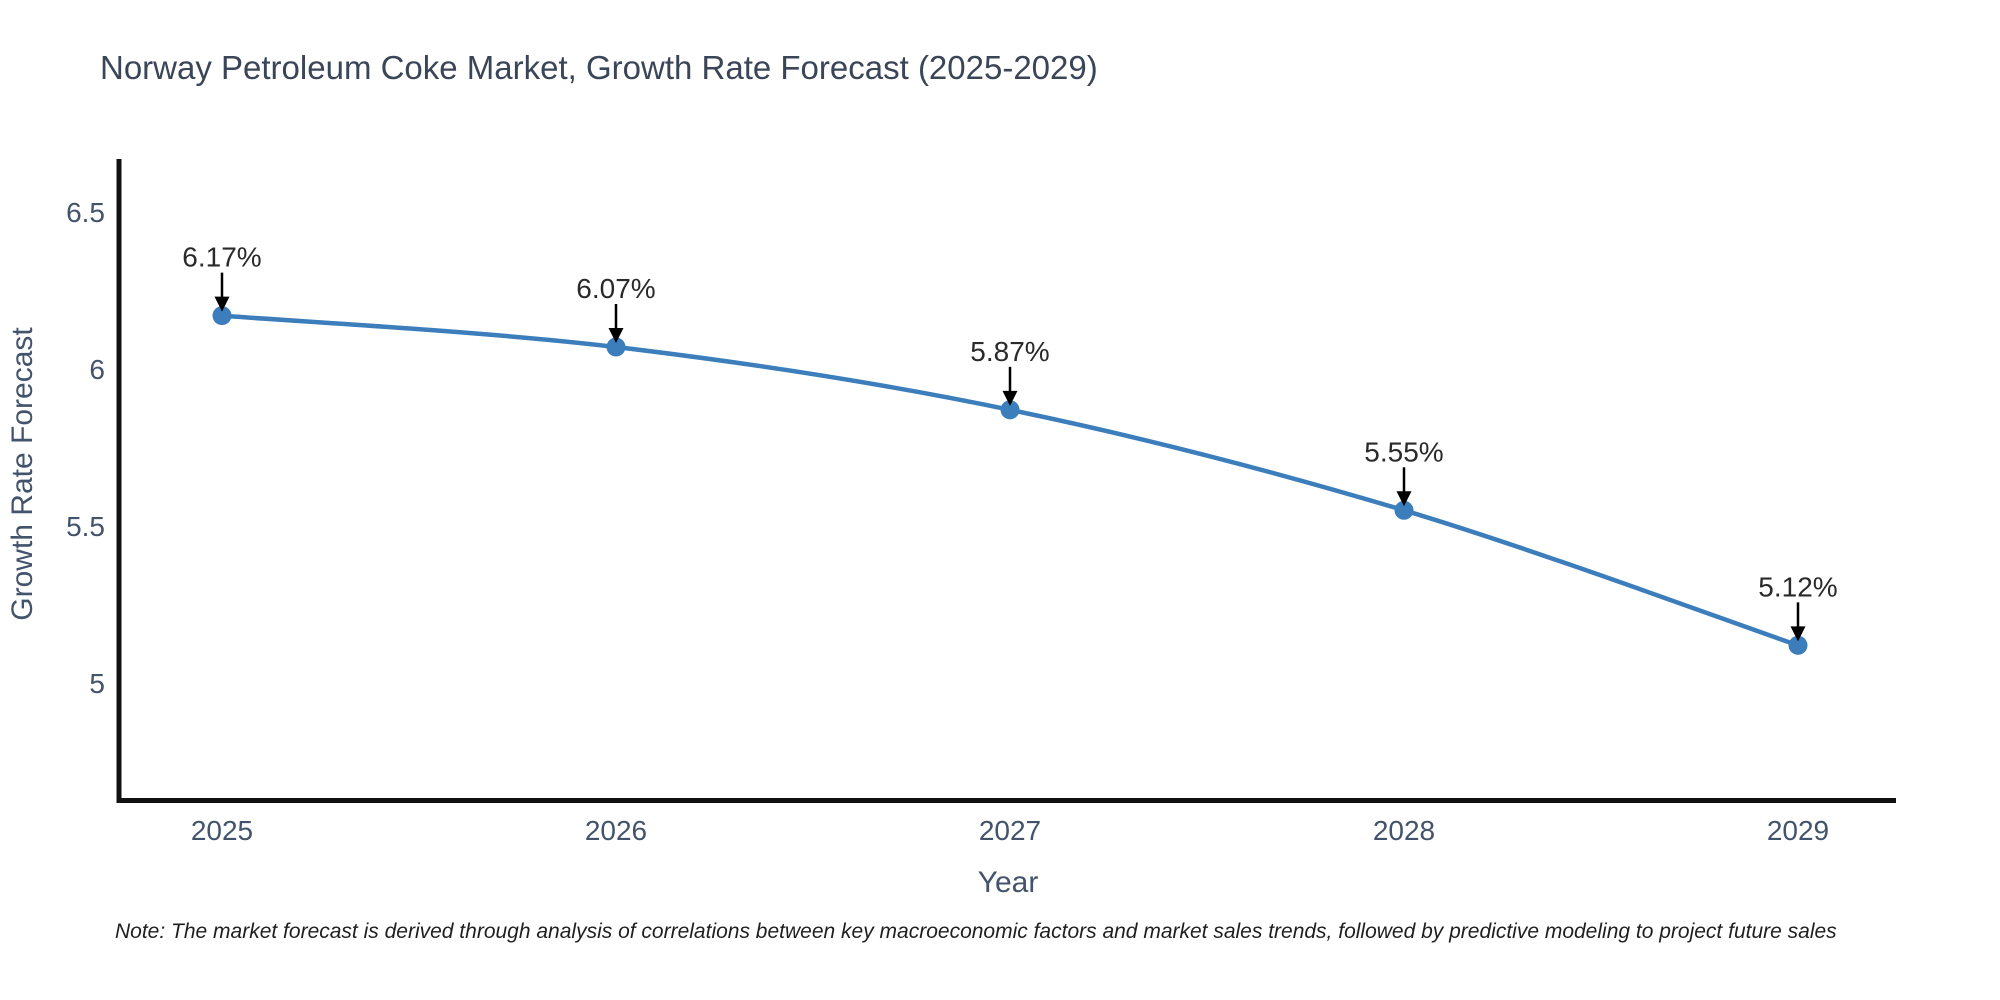 The image size is (2000, 1000). Describe the element at coordinates (616, 347) in the screenshot. I see `data-point-2026` at that location.